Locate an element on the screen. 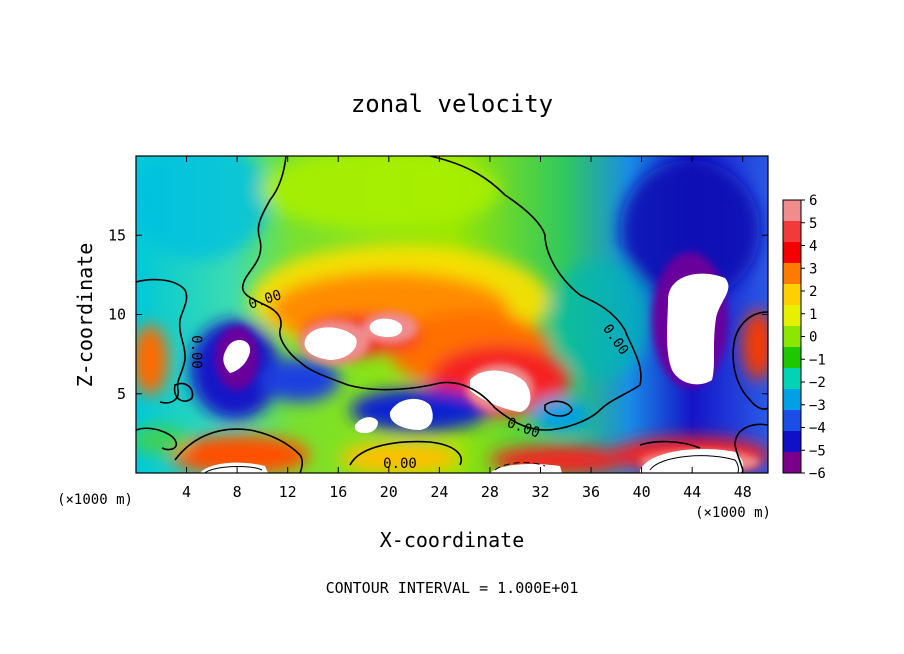 This screenshot has width=904, height=654. chart-title: zonal velocity is located at coordinates (452, 104).